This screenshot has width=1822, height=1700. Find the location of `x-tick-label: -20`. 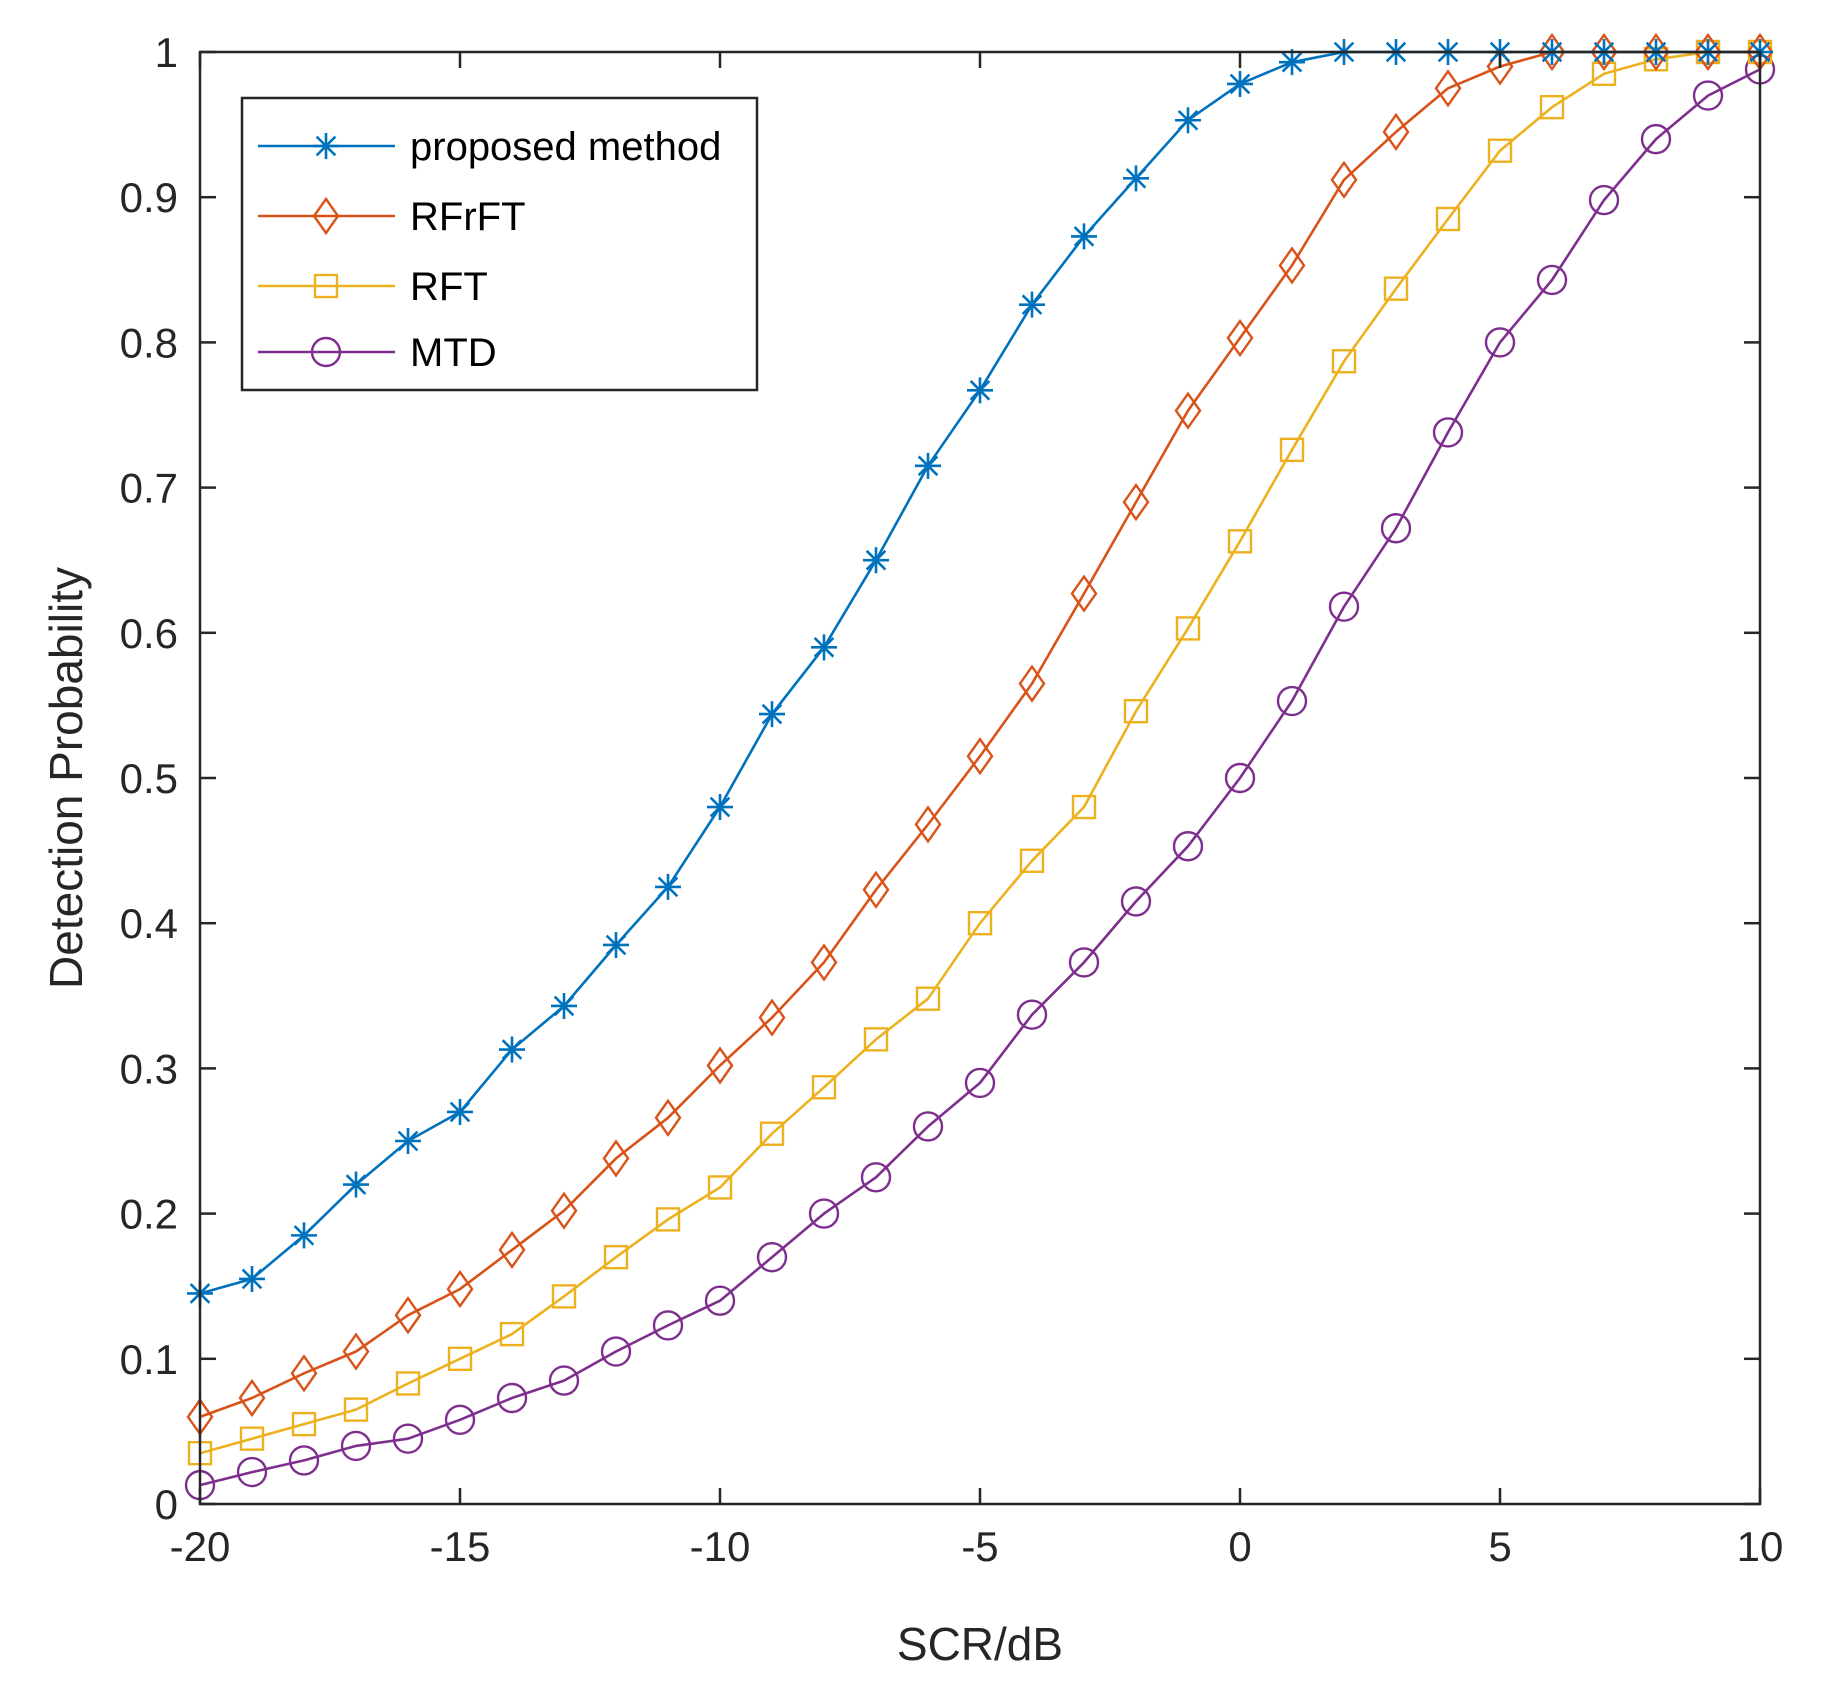

x-tick-label: -20 is located at coordinates (200, 1546).